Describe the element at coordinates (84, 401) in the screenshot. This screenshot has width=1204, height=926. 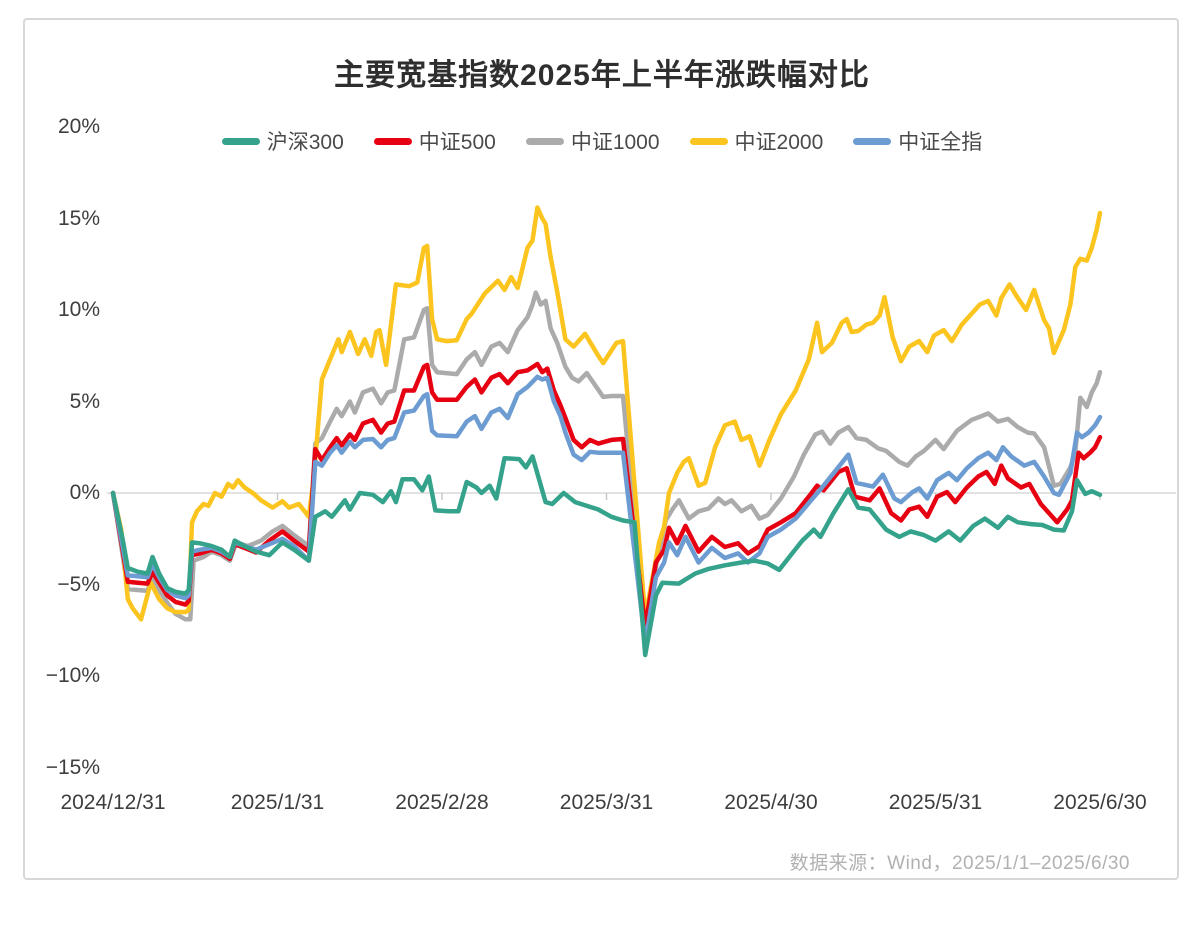
I see `y-tick-label: 5%` at that location.